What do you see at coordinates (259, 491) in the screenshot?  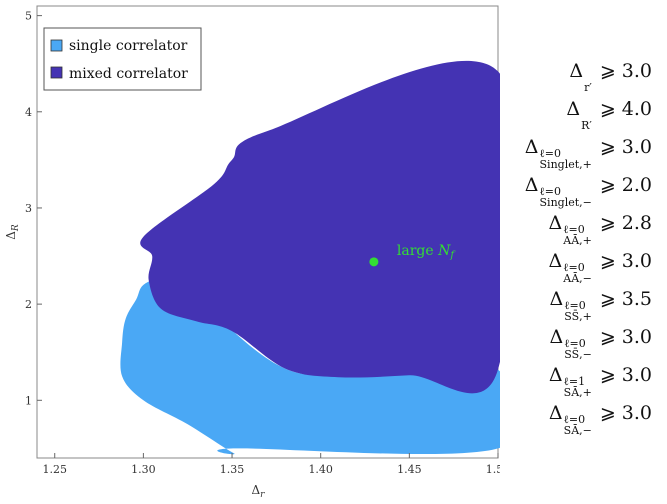 I see `x-axis-label: Δr` at bounding box center [259, 491].